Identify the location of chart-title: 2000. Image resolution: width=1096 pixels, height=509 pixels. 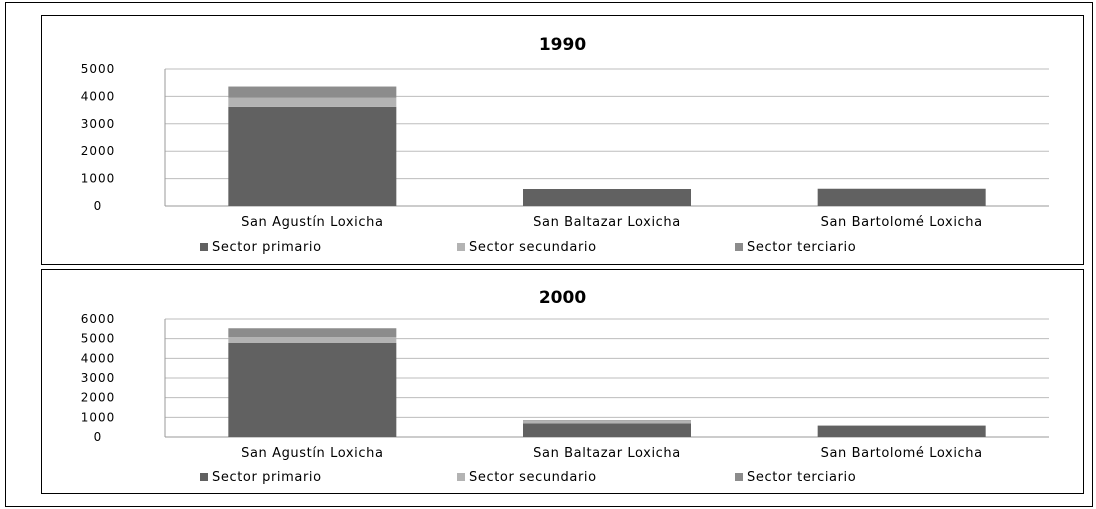
(562, 298).